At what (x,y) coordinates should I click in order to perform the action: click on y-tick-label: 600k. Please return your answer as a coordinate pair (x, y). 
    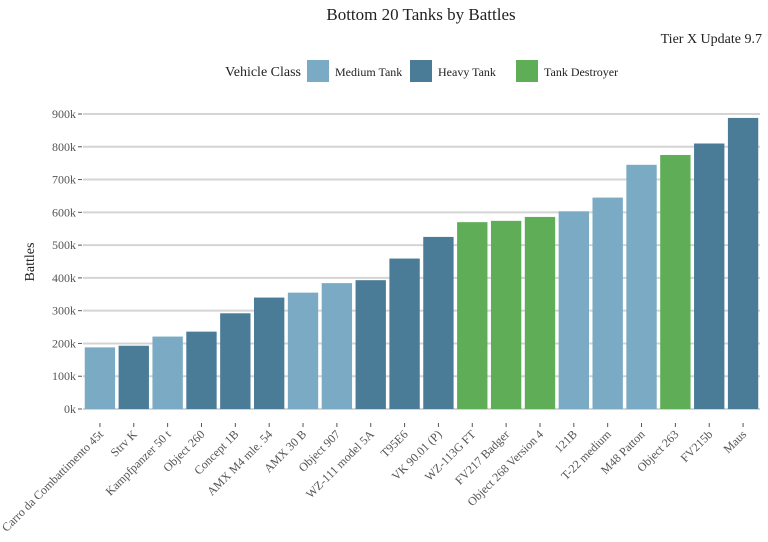
    Looking at the image, I should click on (64, 212).